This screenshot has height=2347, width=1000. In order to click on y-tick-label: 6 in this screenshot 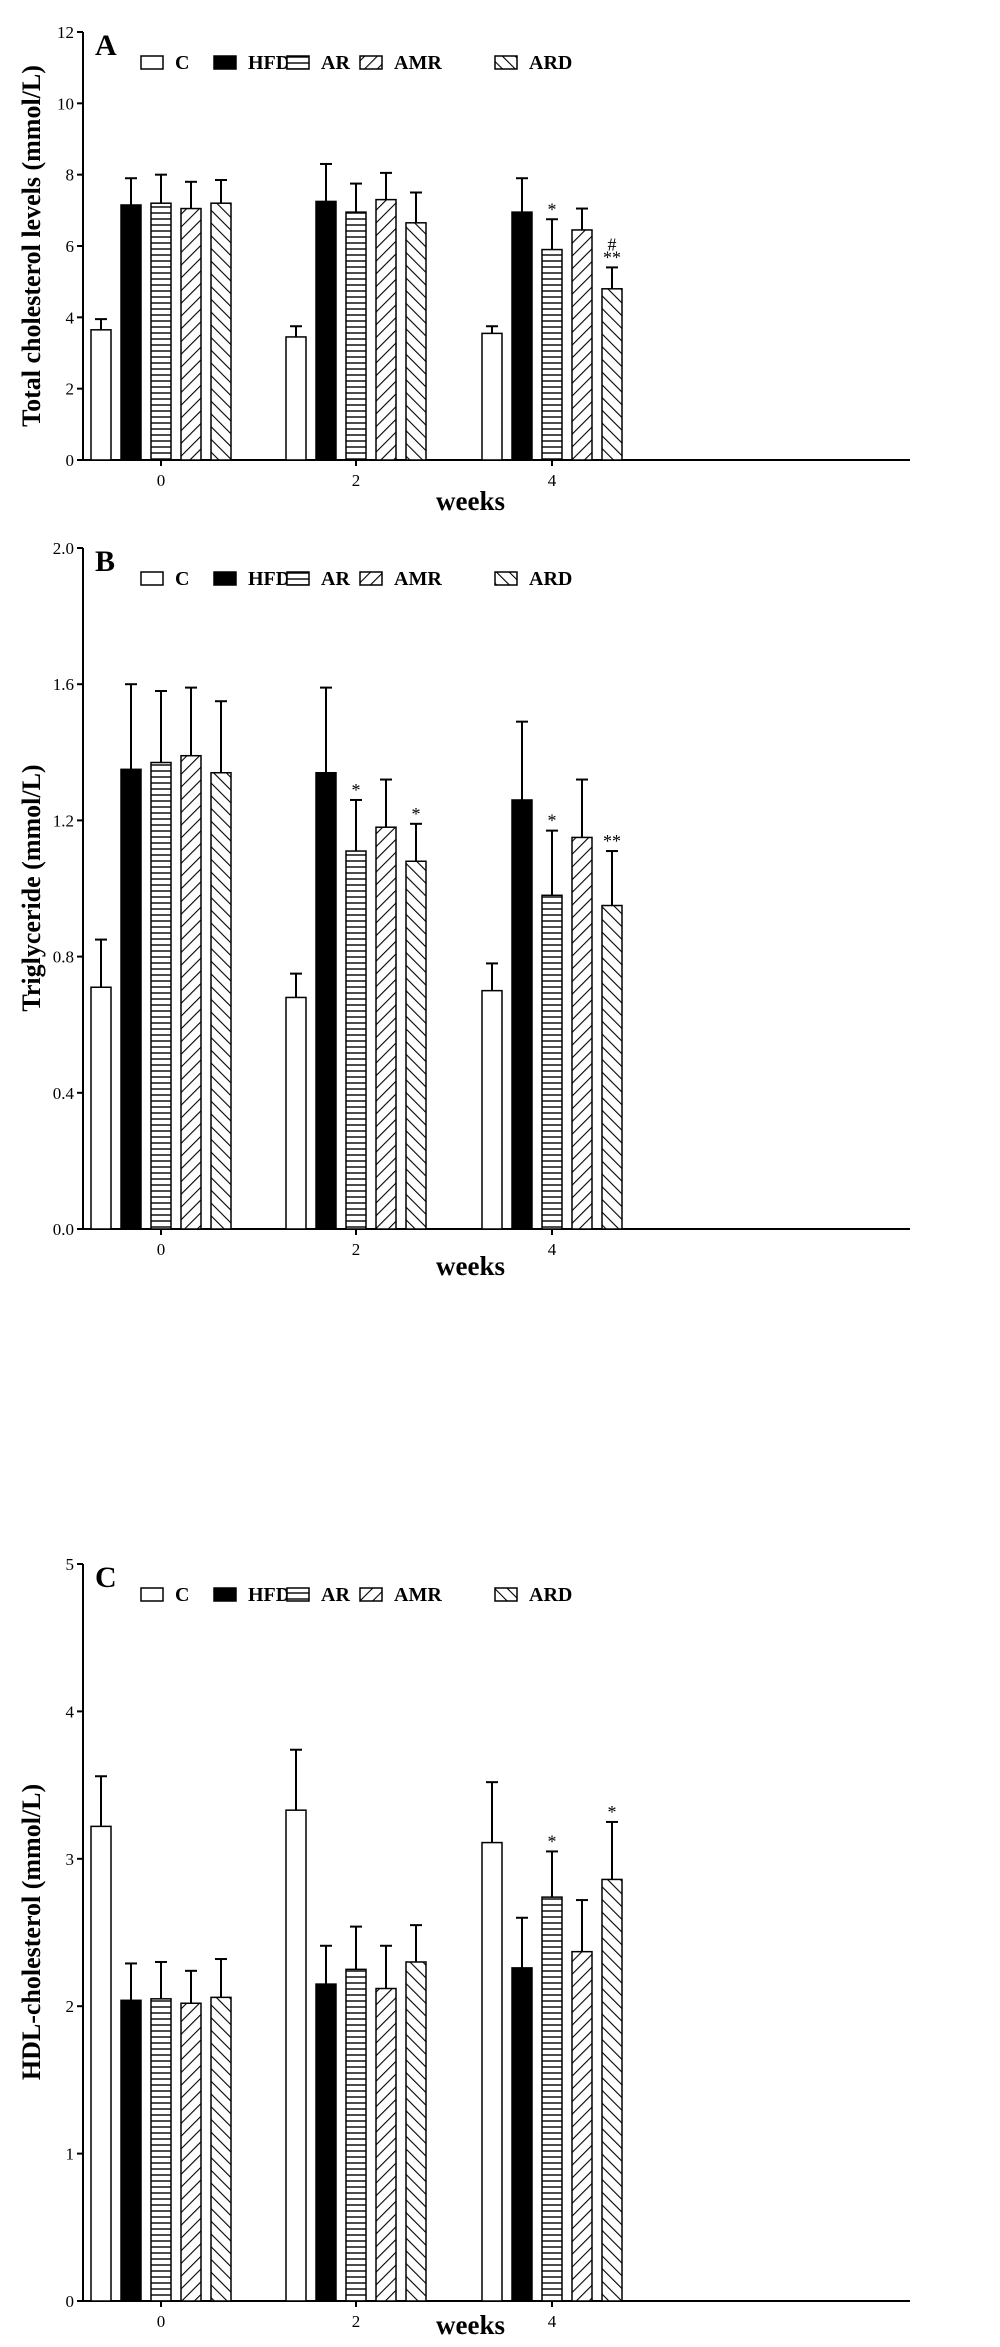, I will do `click(70, 246)`.